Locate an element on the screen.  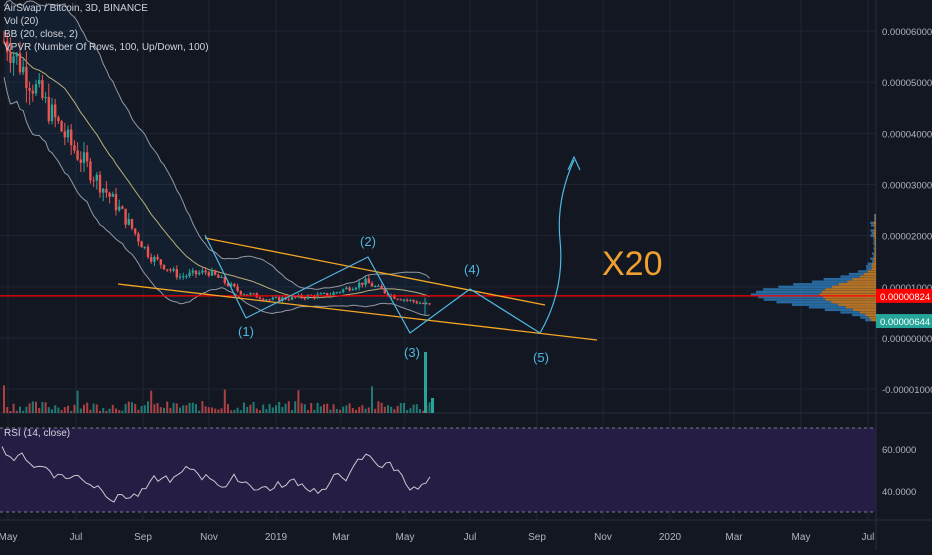
price-tick-label: 0.00005000 is located at coordinates (907, 83).